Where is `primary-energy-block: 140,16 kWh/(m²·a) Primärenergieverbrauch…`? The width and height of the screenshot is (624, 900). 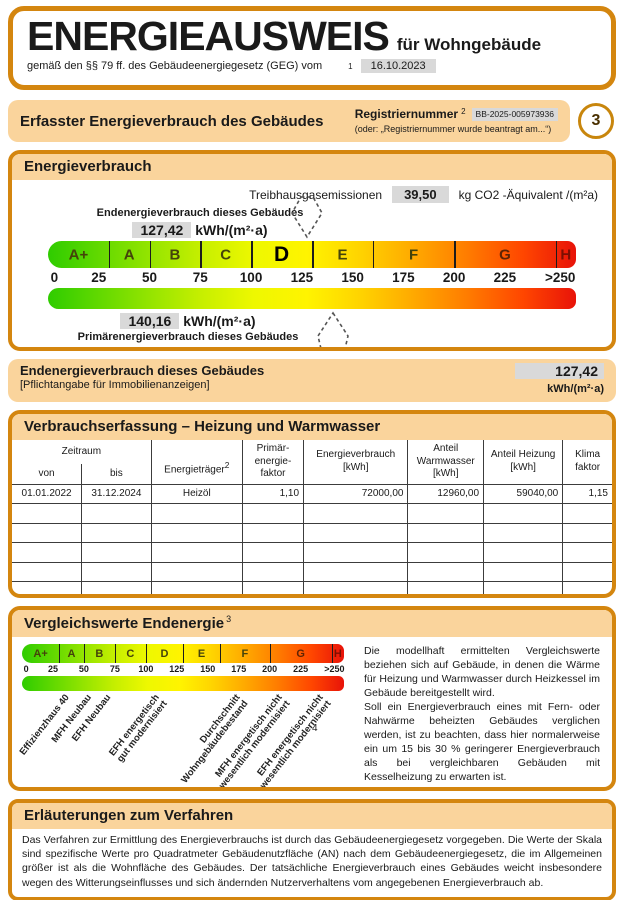 primary-energy-block: 140,16 kWh/(m²·a) Primärenergieverbrauch… is located at coordinates (188, 328).